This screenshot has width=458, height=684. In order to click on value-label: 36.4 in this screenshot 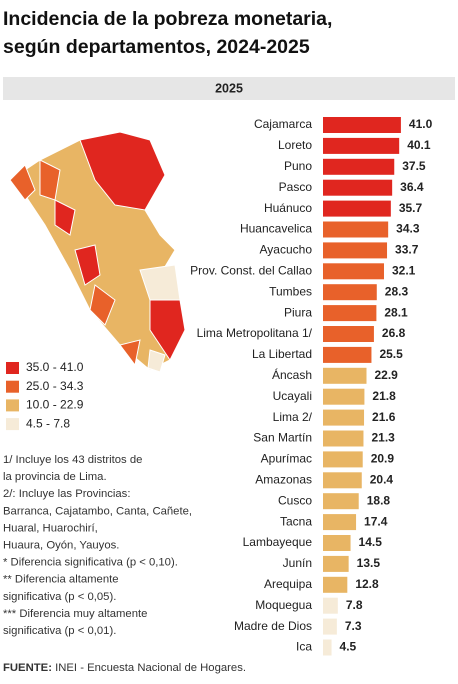, I will do `click(412, 187)`.